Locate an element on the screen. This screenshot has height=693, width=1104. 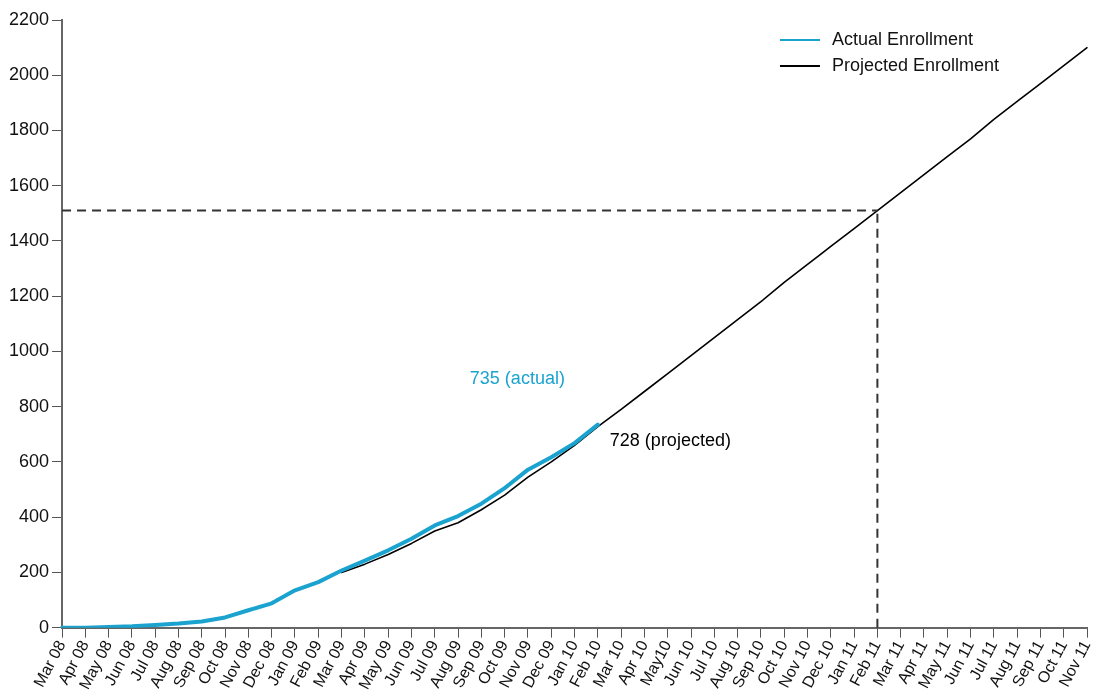
legend-label: Actual Enrollment is located at coordinates (902, 38).